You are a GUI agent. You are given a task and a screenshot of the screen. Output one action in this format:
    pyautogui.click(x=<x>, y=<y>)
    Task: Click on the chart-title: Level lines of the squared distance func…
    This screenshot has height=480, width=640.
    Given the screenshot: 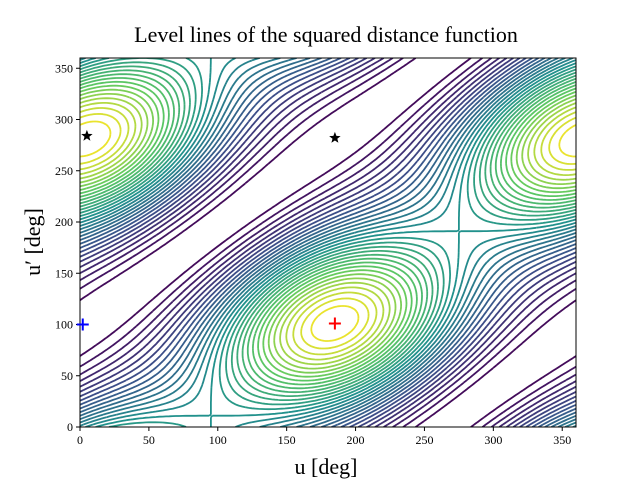 What is the action you would take?
    pyautogui.click(x=326, y=34)
    